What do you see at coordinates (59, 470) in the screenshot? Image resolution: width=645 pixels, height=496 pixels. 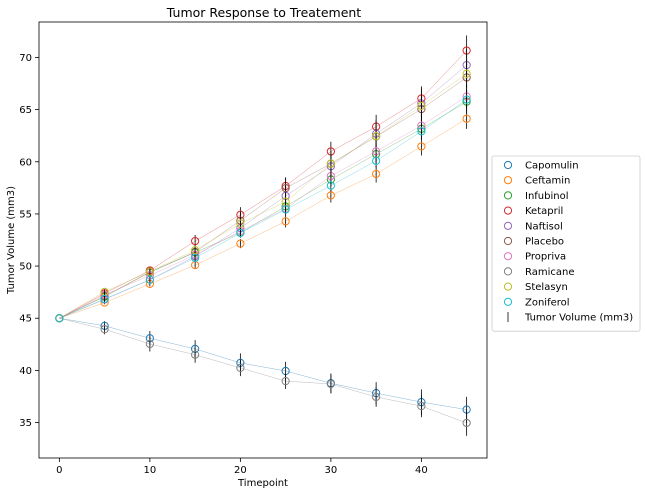 I see `x-tick-label: 0` at bounding box center [59, 470].